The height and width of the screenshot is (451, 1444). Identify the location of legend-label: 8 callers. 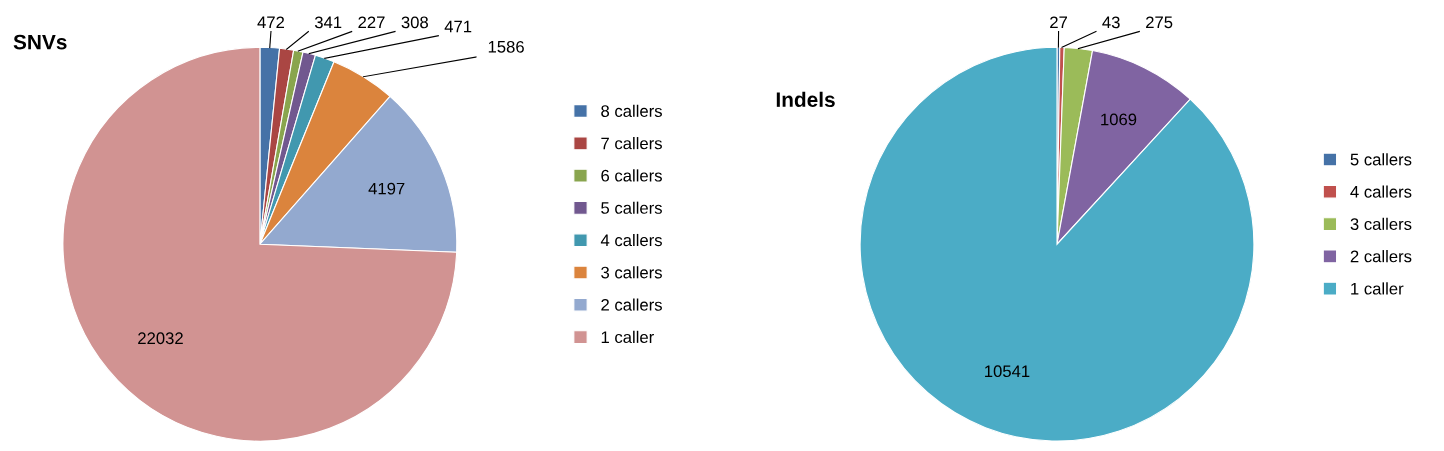
(631, 110).